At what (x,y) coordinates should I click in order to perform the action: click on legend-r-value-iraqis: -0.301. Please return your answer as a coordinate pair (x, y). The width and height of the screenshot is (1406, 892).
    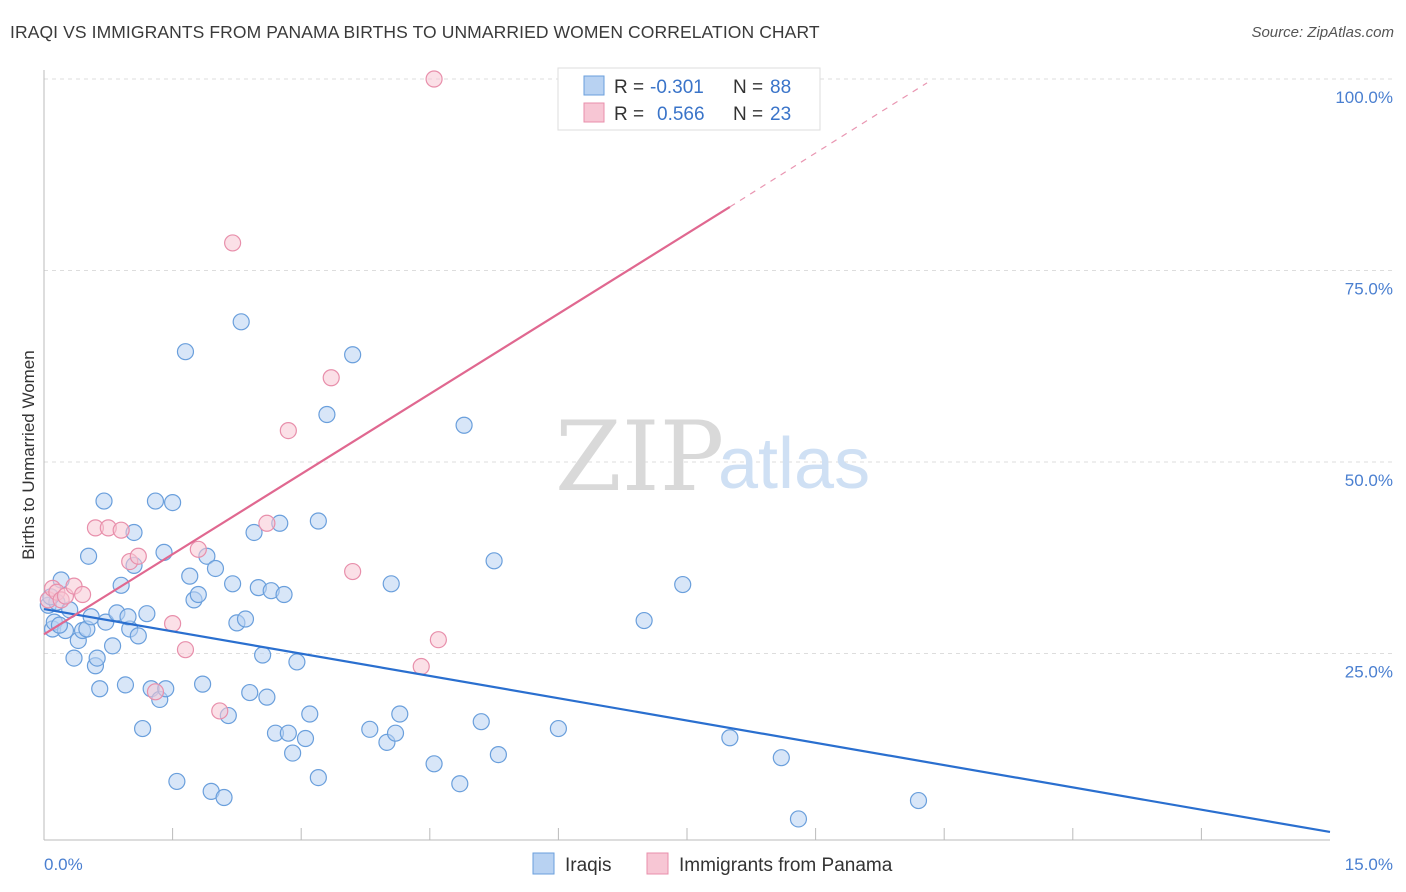
    Looking at the image, I should click on (677, 87).